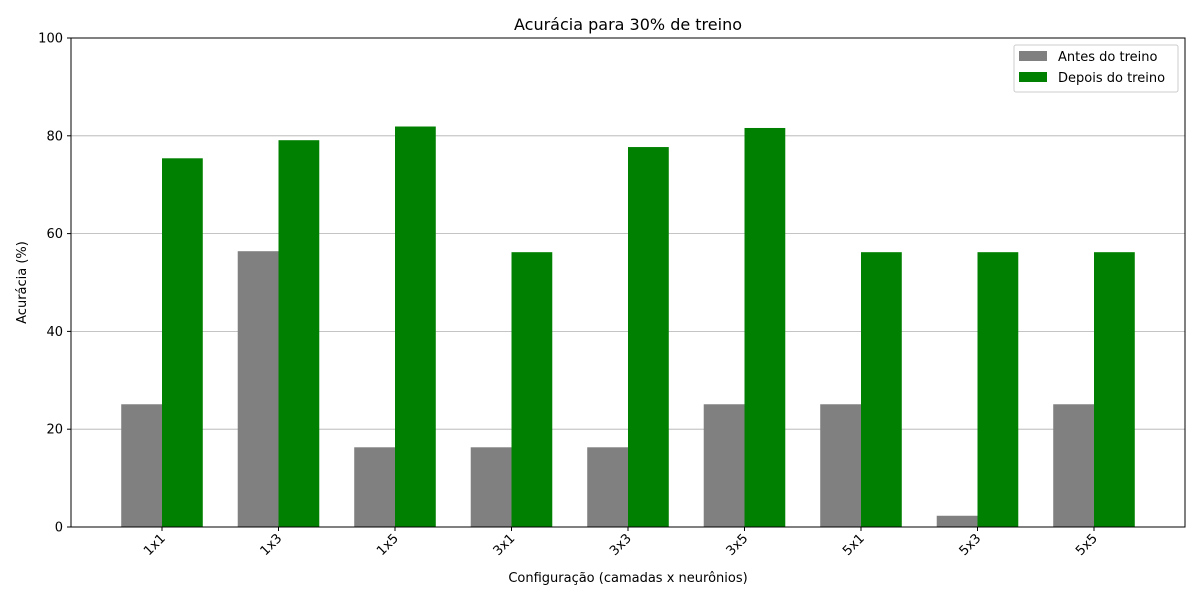  What do you see at coordinates (299, 334) in the screenshot?
I see `bar-depois-1x3` at bounding box center [299, 334].